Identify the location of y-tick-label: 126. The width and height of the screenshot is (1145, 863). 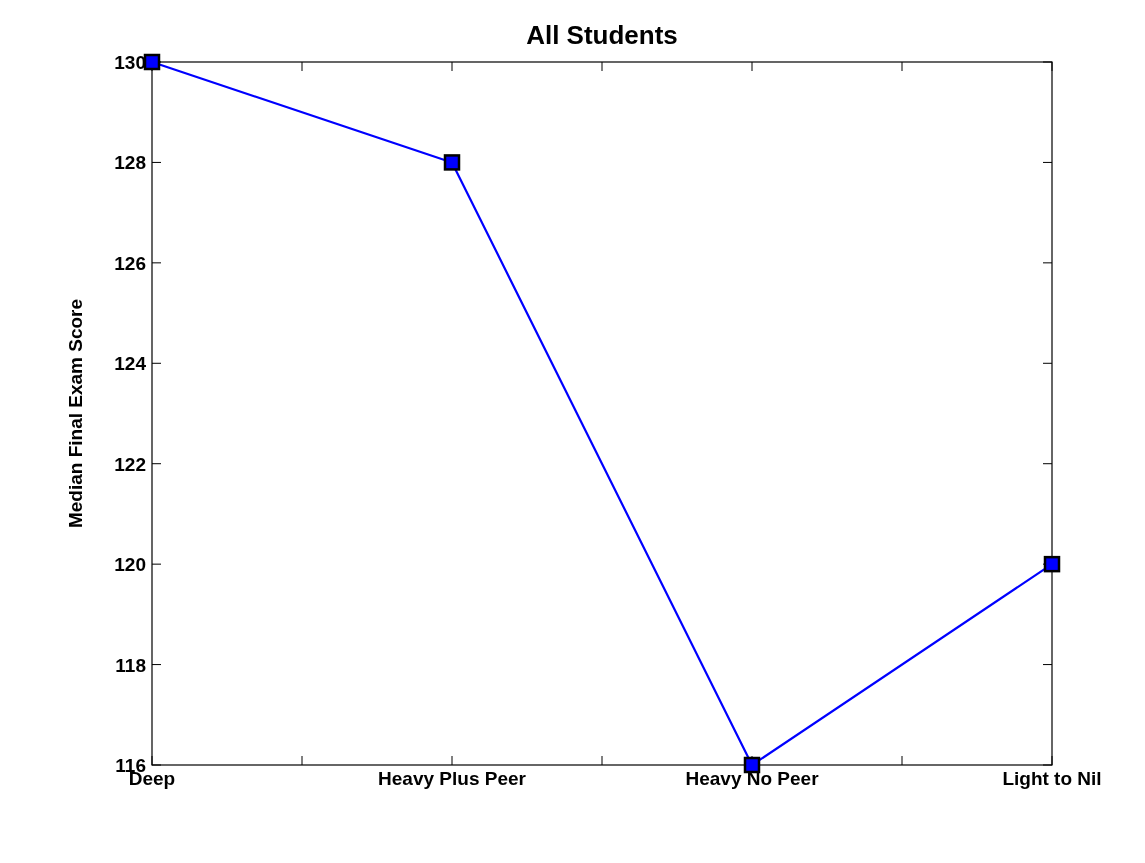
(130, 263).